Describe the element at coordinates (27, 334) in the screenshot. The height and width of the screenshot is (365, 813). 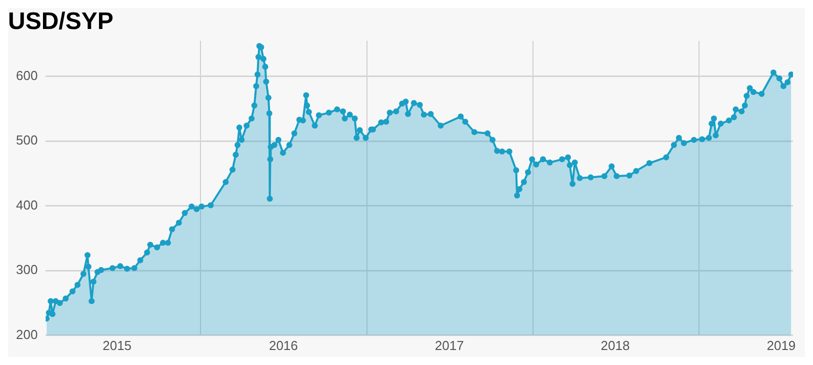
I see `y-tick-label: 200` at that location.